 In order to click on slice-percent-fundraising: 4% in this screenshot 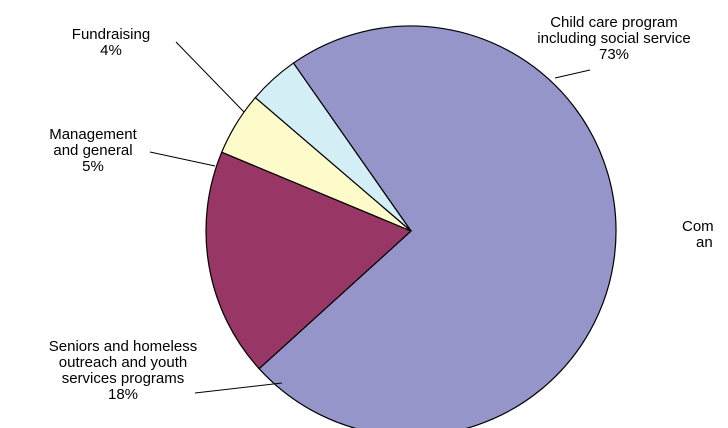, I will do `click(111, 50)`.